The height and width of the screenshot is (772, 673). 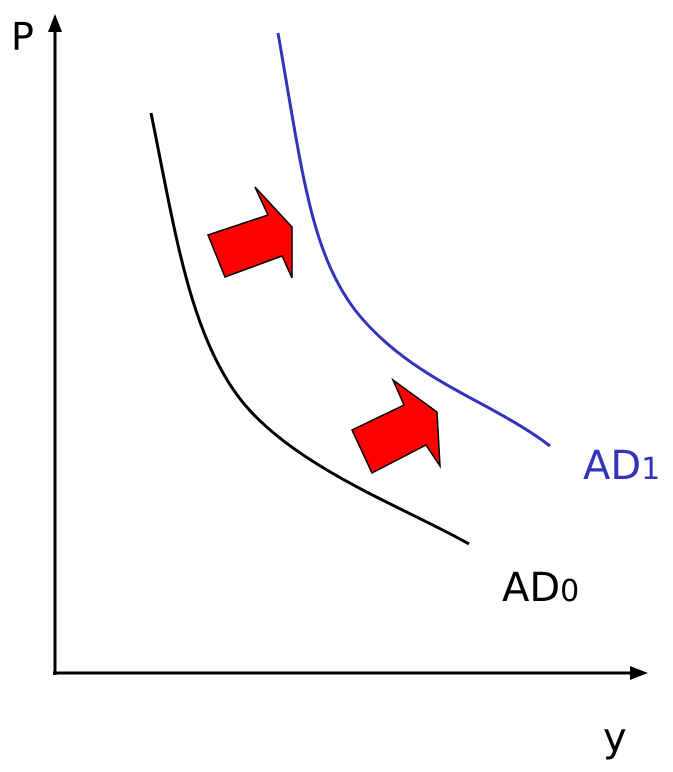 I want to click on ad0-label-name: AD, so click(x=531, y=588).